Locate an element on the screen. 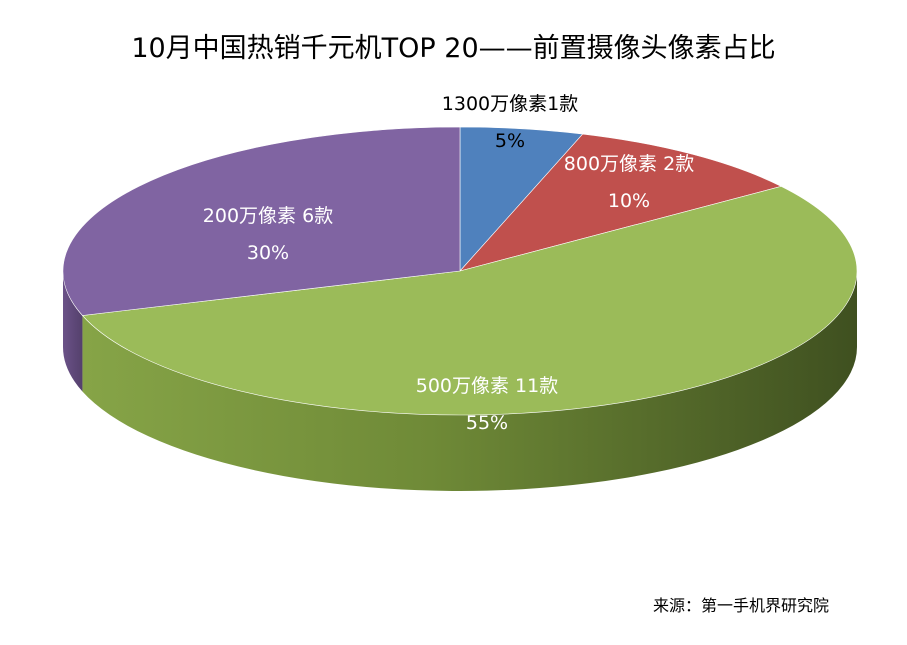 This screenshot has width=907, height=645. slice-label-2: 500万像素 11款 is located at coordinates (487, 386).